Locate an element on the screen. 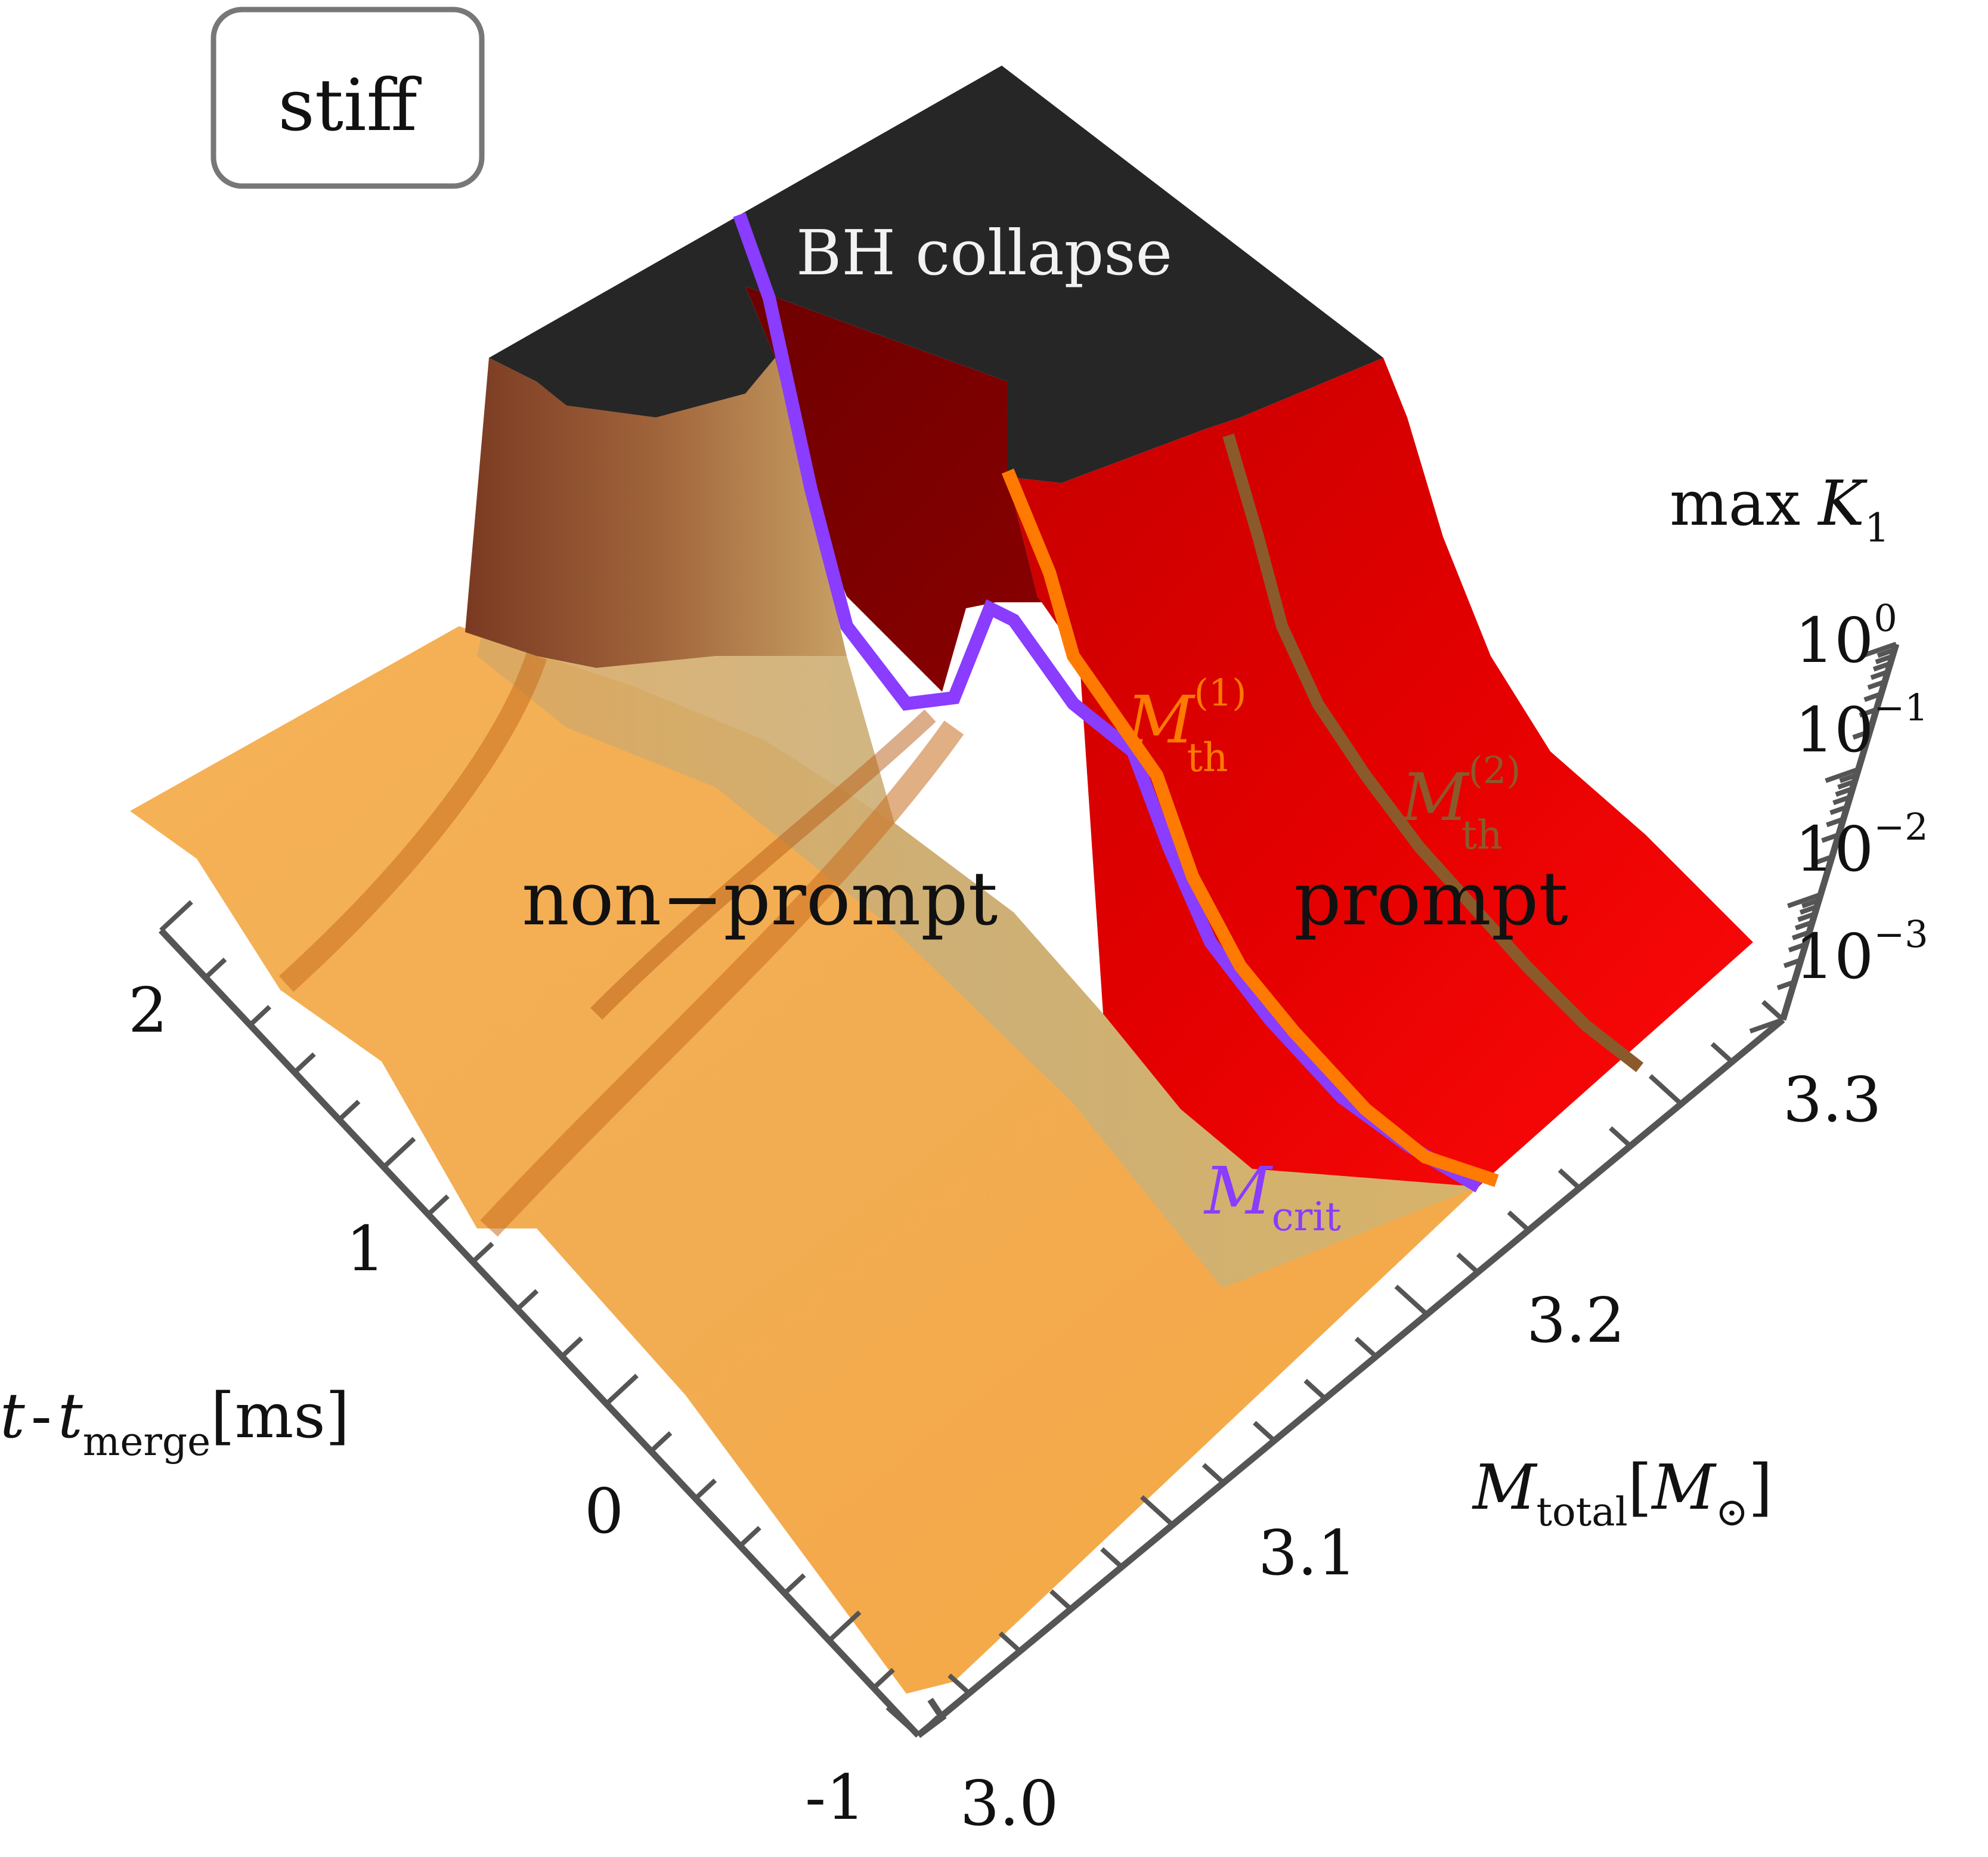 Image resolution: width=1988 pixels, height=1857 pixels. curve-m-th2 is located at coordinates (1433, 753).